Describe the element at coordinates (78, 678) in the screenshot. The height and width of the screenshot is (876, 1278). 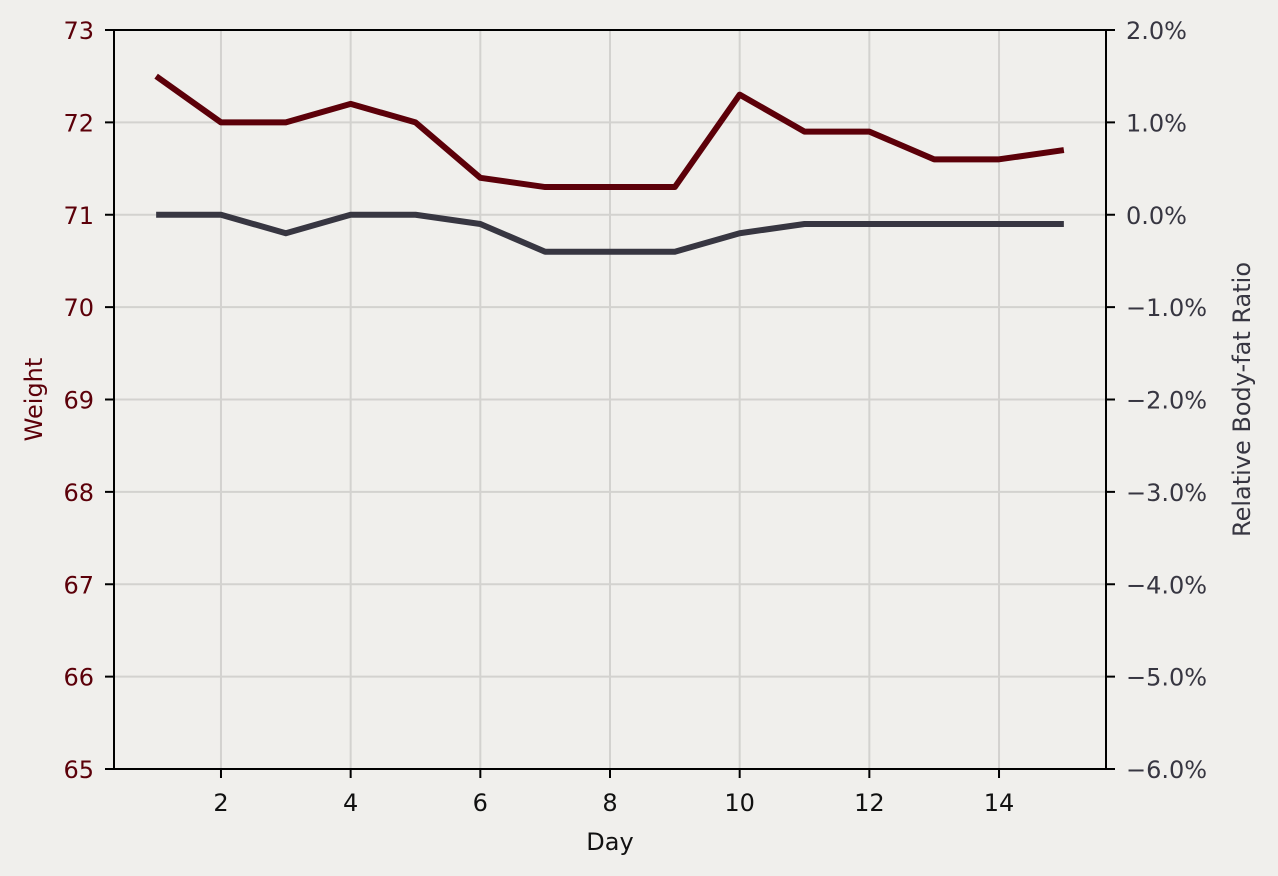
I see `left-tick-label: 66` at that location.